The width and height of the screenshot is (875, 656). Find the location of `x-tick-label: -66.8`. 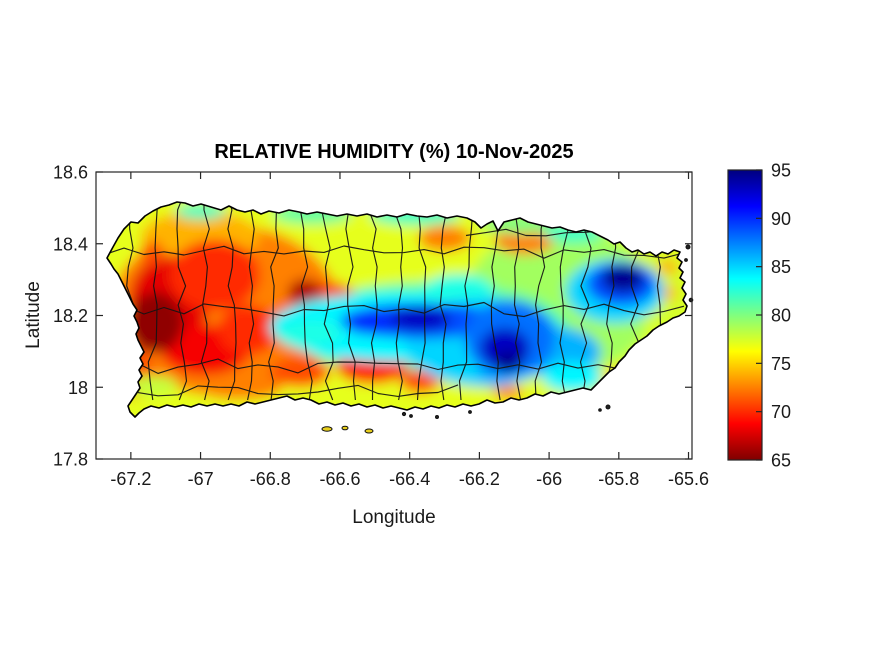

x-tick-label: -66.8 is located at coordinates (270, 479).